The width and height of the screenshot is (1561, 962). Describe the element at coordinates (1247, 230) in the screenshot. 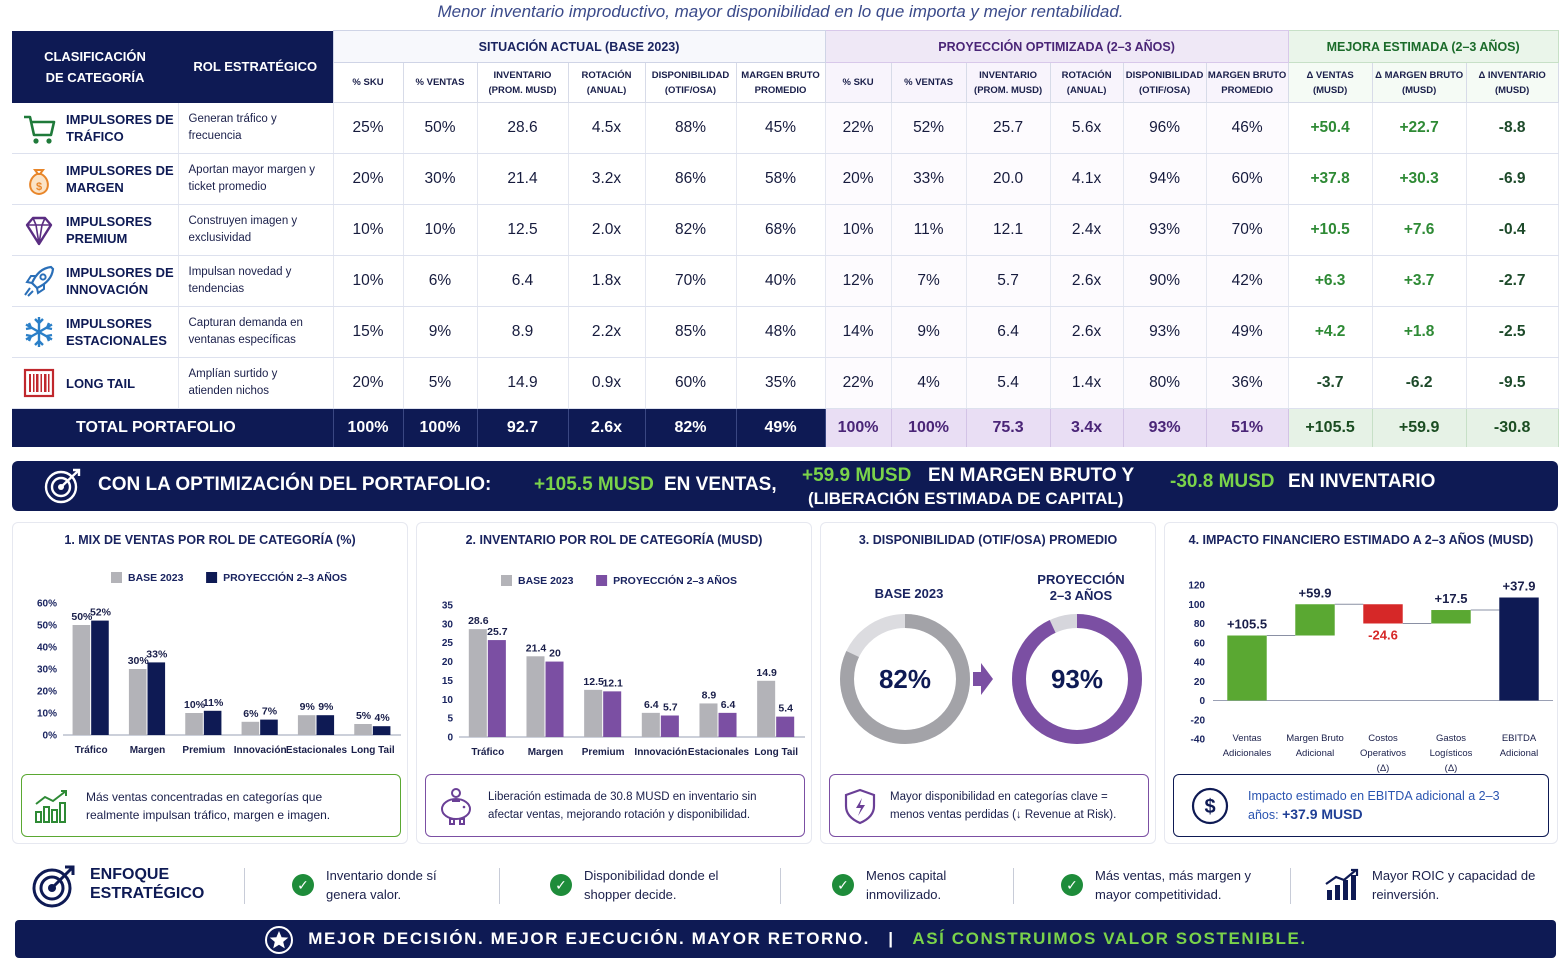

I see `proj-value: 70%` at that location.